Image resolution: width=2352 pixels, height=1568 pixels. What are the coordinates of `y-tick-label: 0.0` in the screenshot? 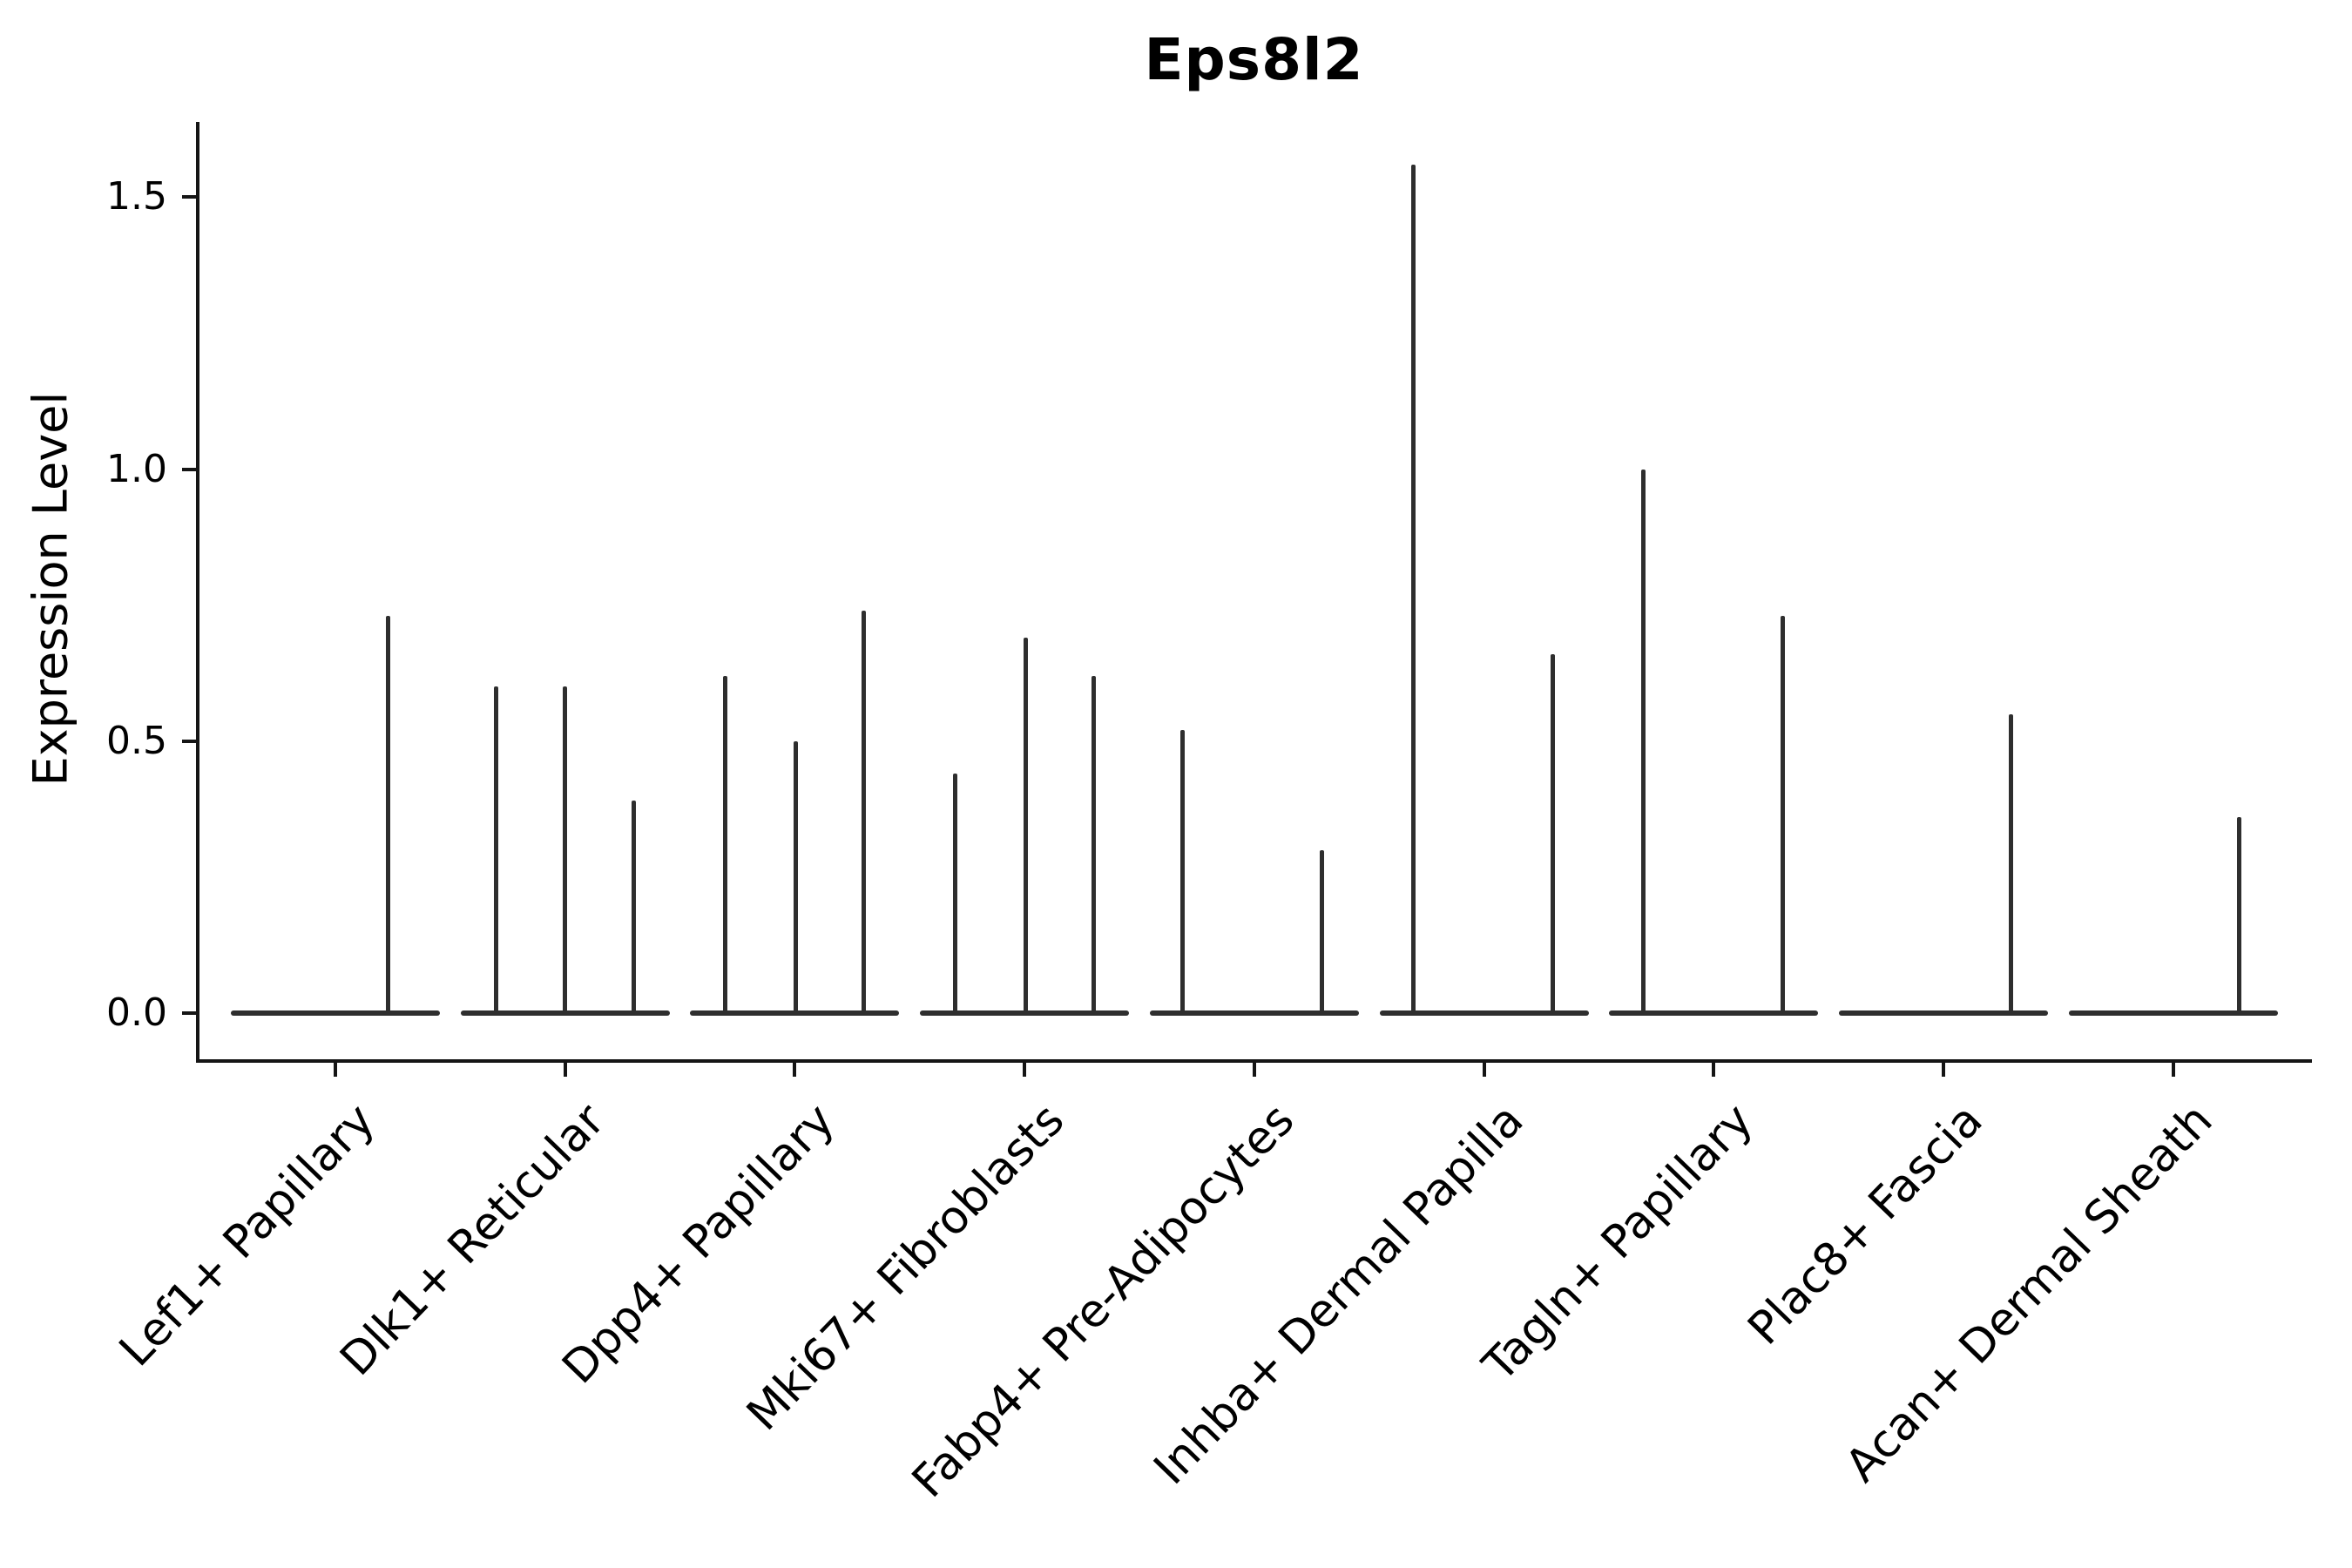 It's located at (136, 1013).